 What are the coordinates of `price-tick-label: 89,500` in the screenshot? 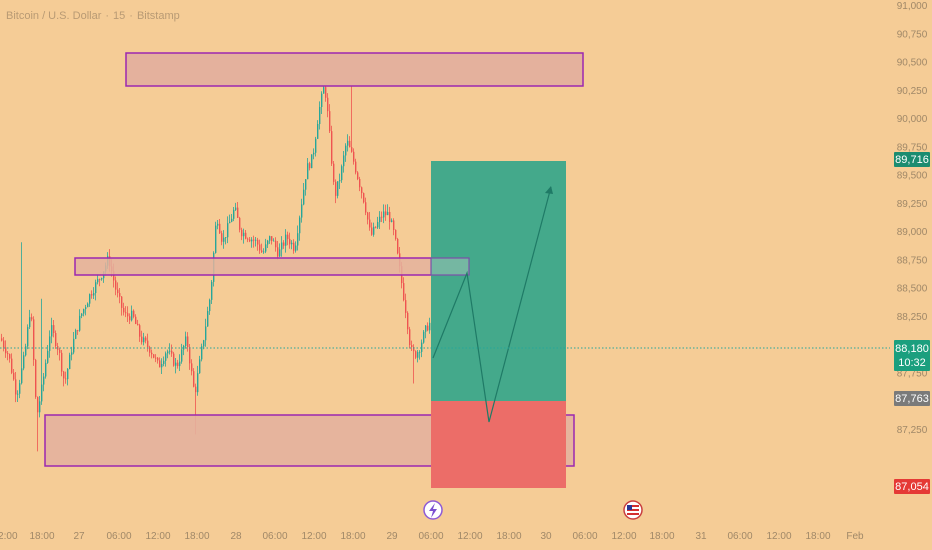 It's located at (912, 176).